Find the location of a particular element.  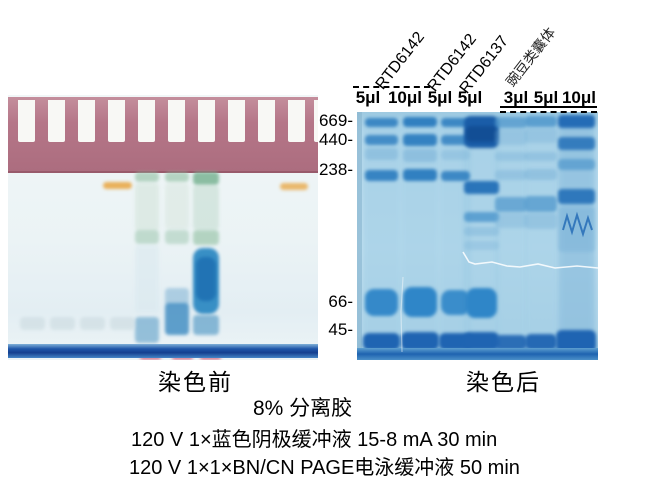

thylakoid-group-dashed-line is located at coordinates (548, 112).